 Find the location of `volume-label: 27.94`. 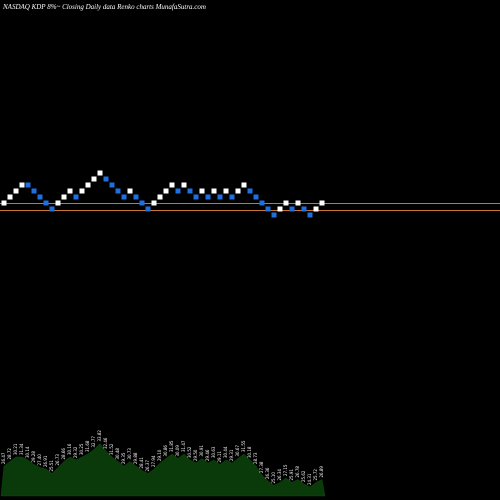

volume-label: 27.94 is located at coordinates (153, 461).